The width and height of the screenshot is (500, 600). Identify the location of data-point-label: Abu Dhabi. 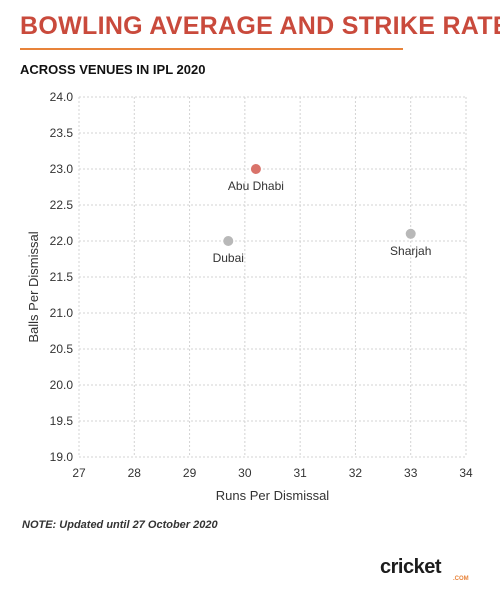
(256, 186).